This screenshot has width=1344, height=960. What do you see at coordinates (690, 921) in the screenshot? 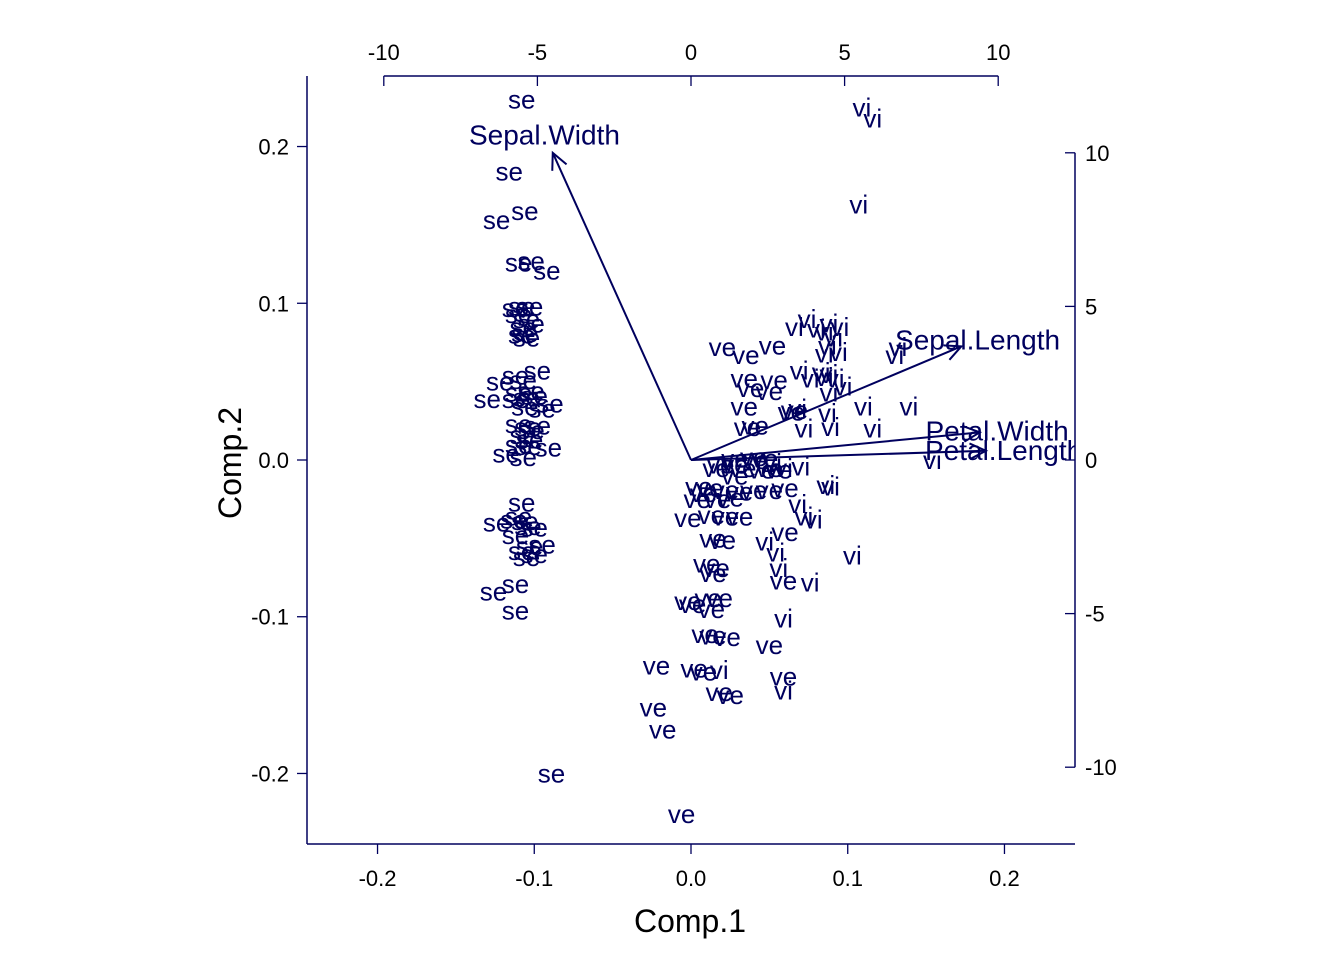
I see `x-axis-title: Comp.1` at bounding box center [690, 921].